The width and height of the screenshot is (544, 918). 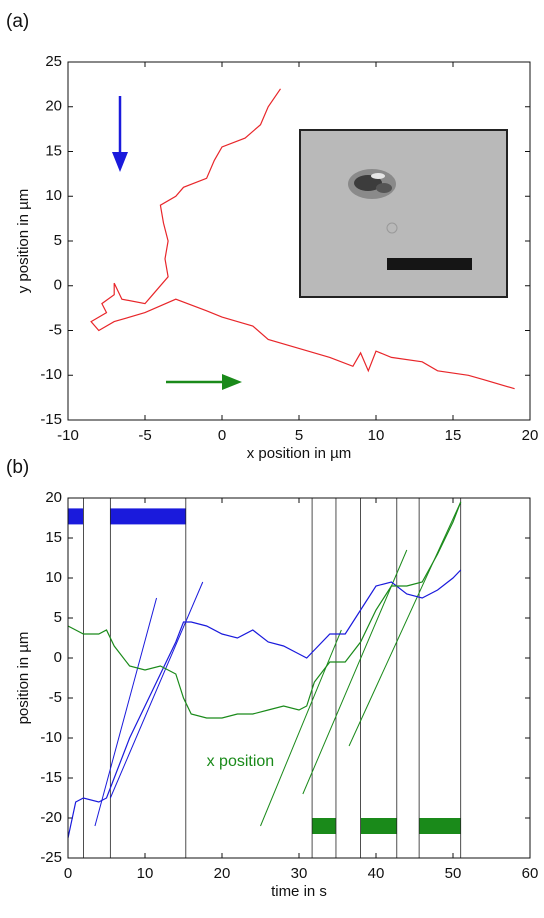 I want to click on x-tick-label: 50, so click(x=453, y=873).